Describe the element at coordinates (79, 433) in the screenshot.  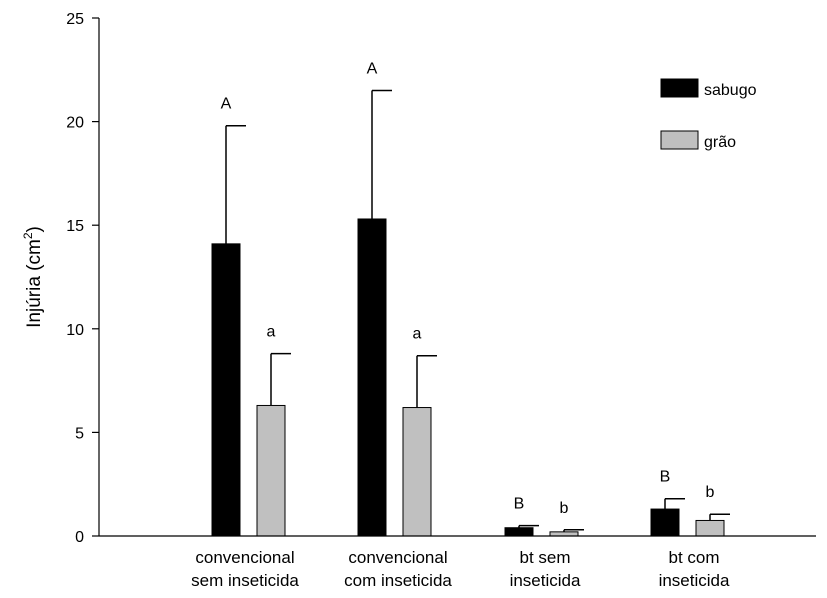
I see `y-tick-label: 5` at that location.